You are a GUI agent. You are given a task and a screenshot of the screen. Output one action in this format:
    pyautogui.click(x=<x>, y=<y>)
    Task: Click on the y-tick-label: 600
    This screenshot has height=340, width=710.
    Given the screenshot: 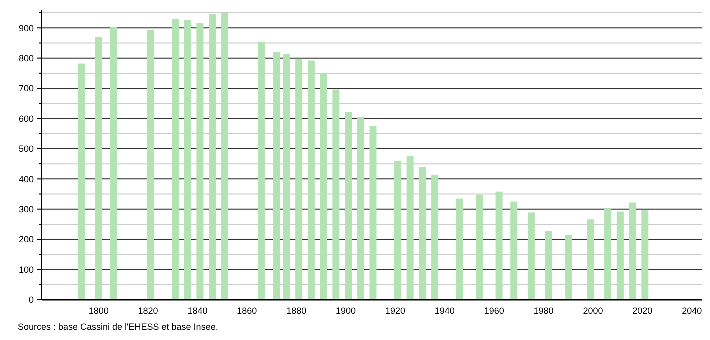 What is the action you would take?
    pyautogui.click(x=26, y=119)
    